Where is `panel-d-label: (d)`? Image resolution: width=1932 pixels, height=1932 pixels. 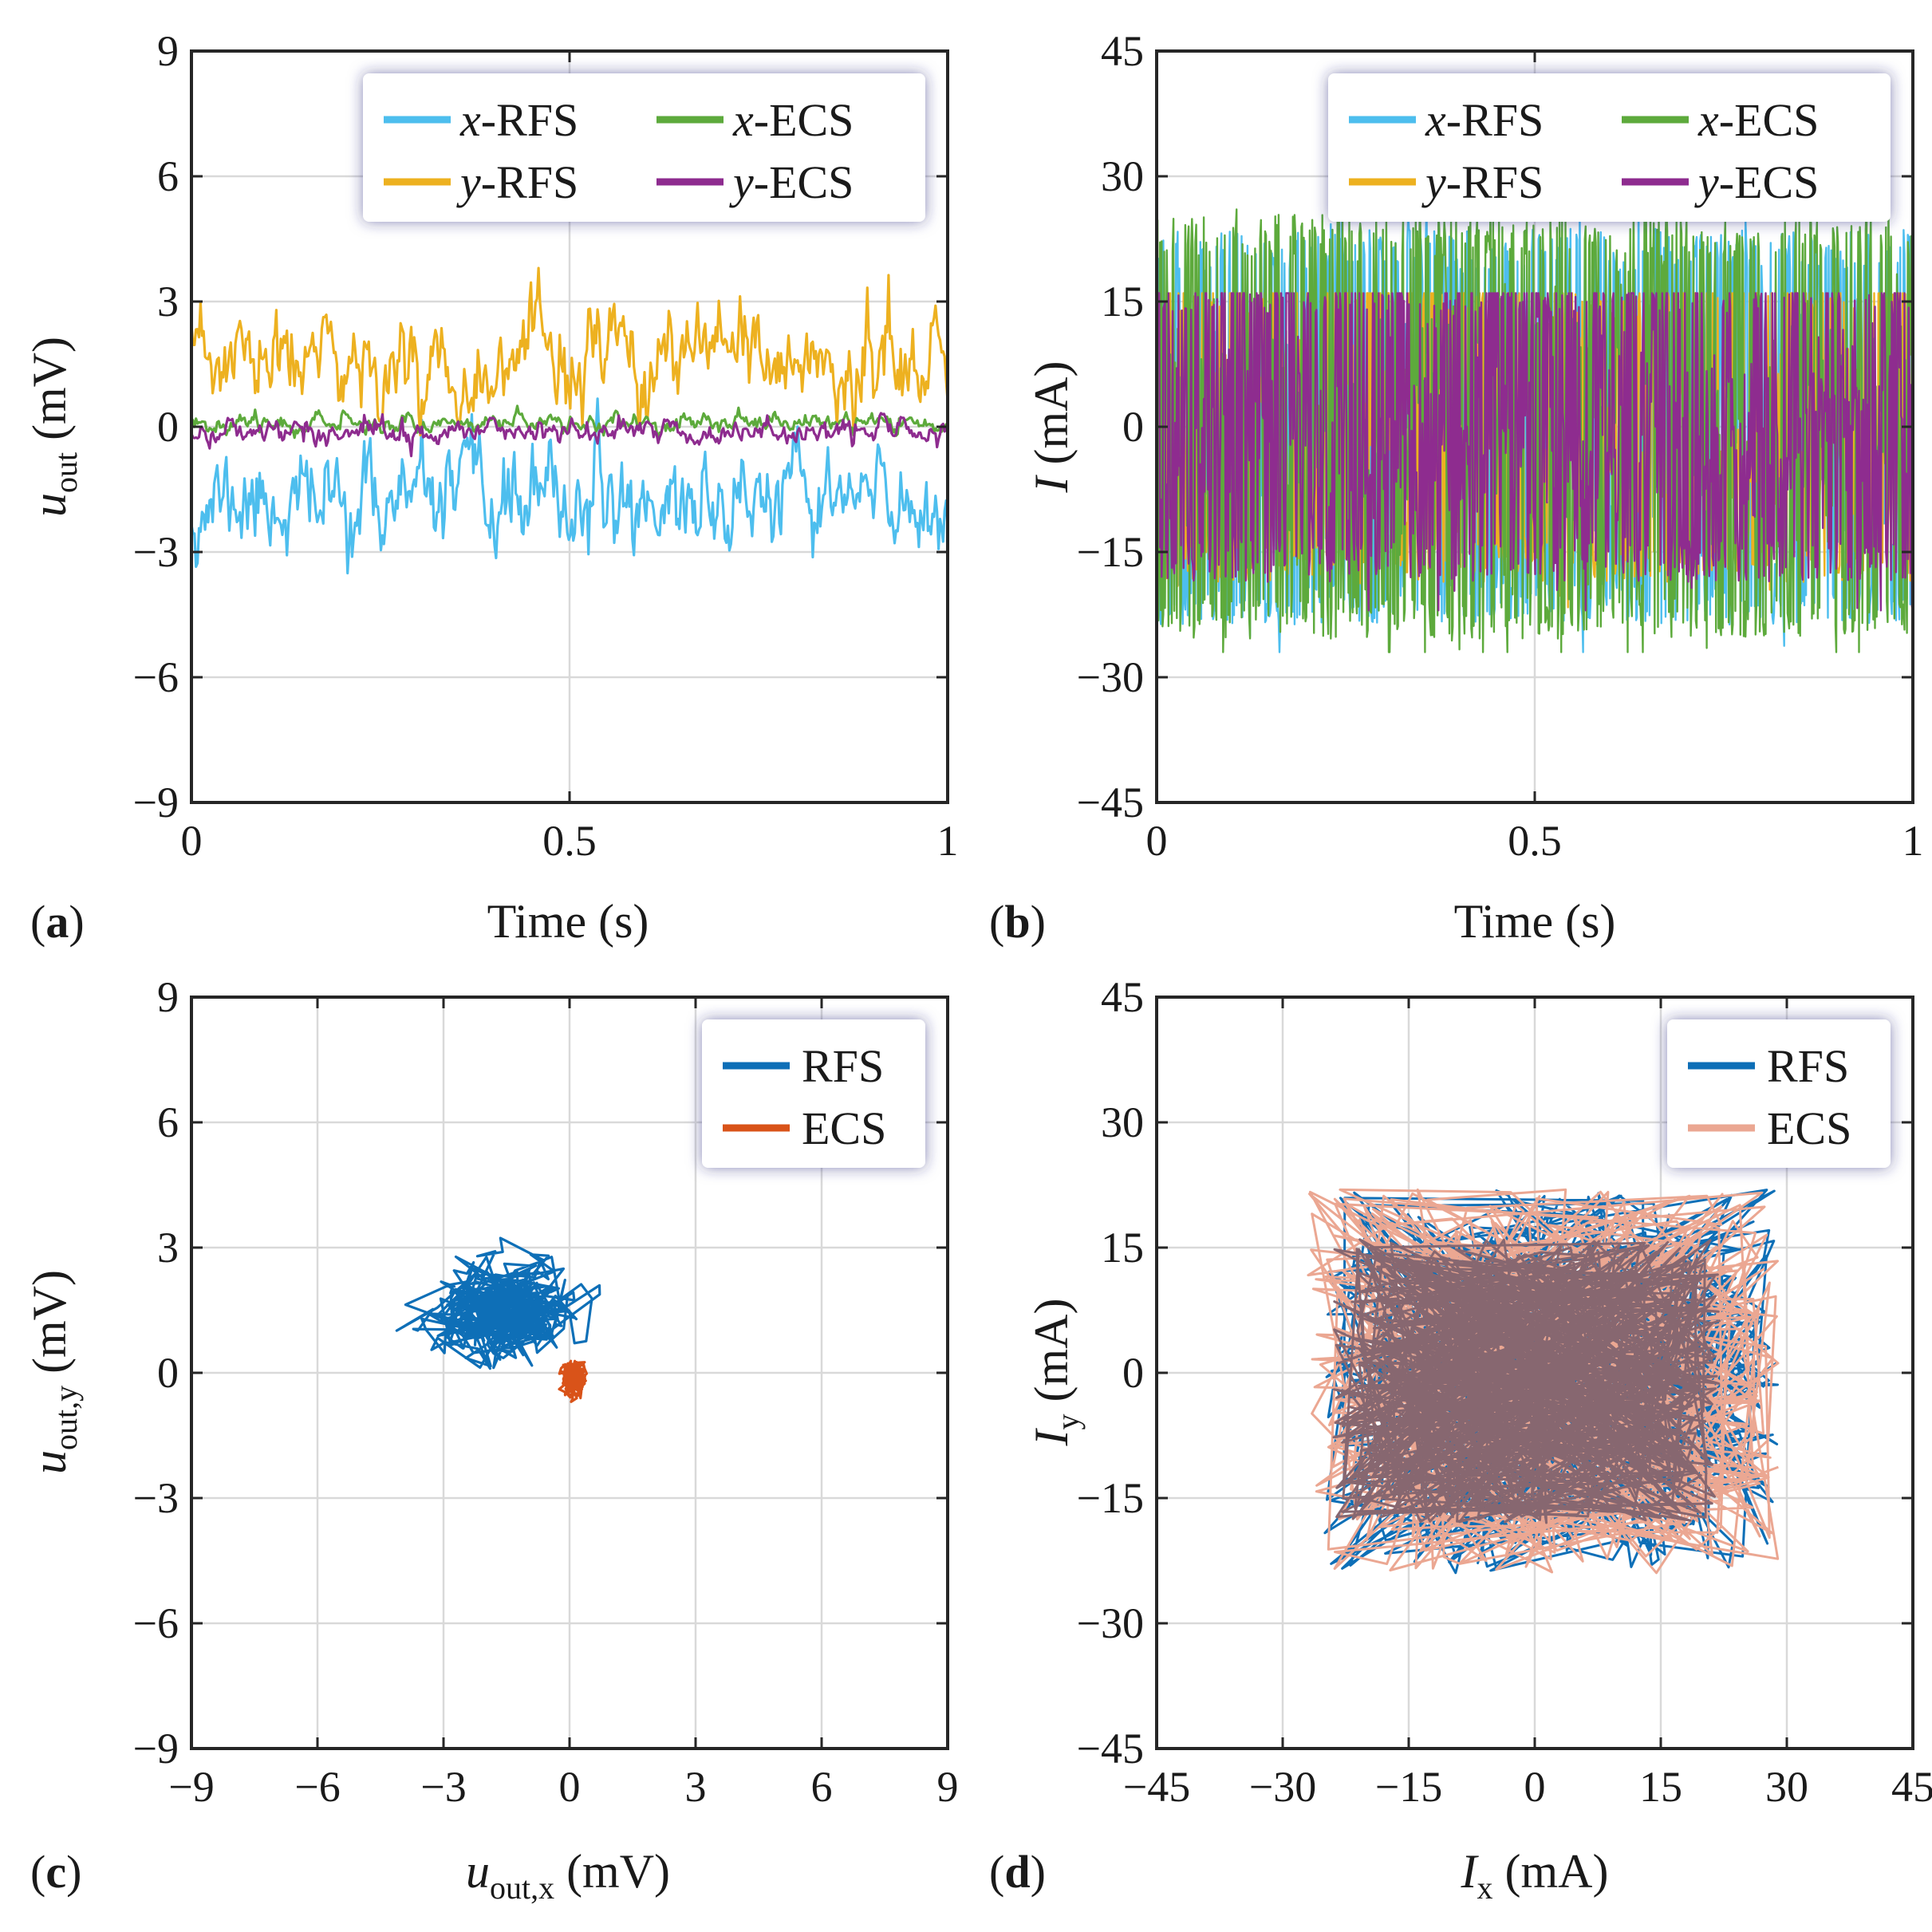 panel-d-label: (d) is located at coordinates (1017, 1872).